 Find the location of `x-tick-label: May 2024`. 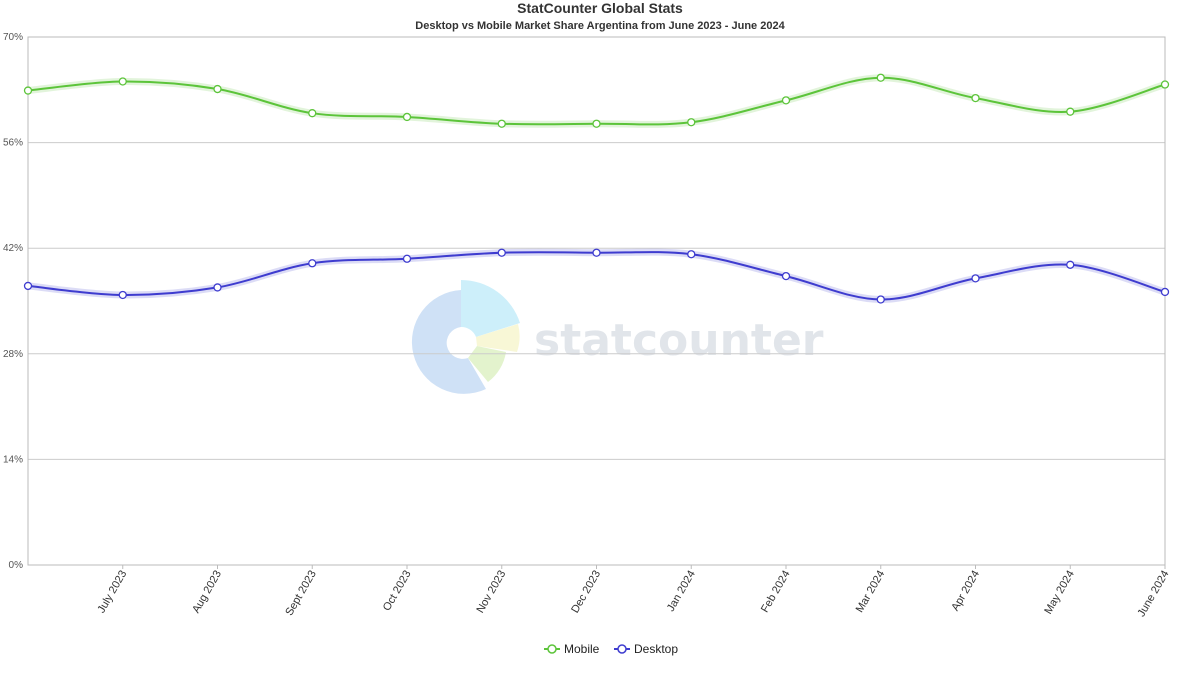

x-tick-label: May 2024 is located at coordinates (1059, 593).